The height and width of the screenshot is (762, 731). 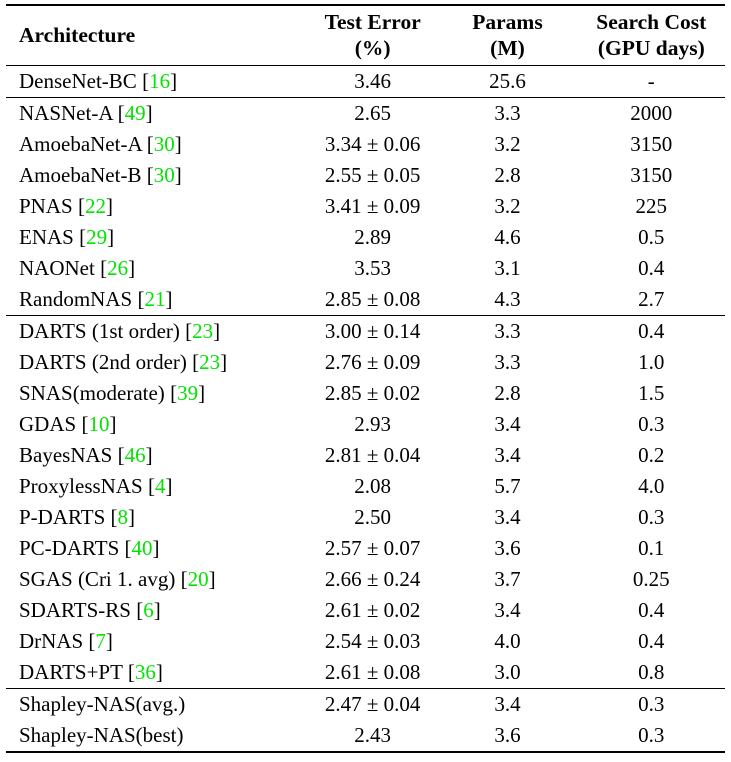 I want to click on search-cost-cell: 4.0, so click(x=651, y=486).